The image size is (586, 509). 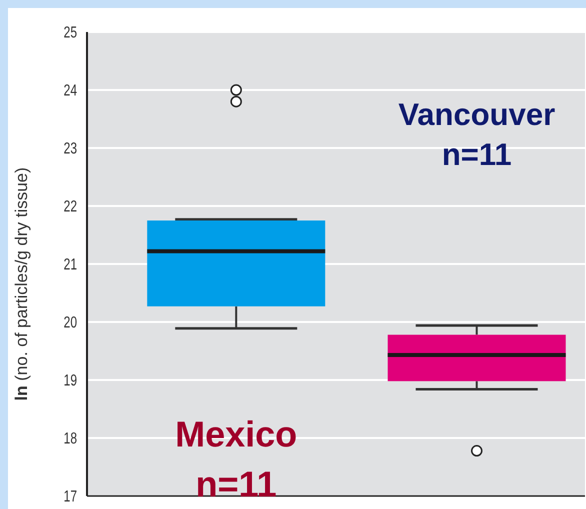 What do you see at coordinates (71, 437) in the screenshot?
I see `y-tick-label: 18` at bounding box center [71, 437].